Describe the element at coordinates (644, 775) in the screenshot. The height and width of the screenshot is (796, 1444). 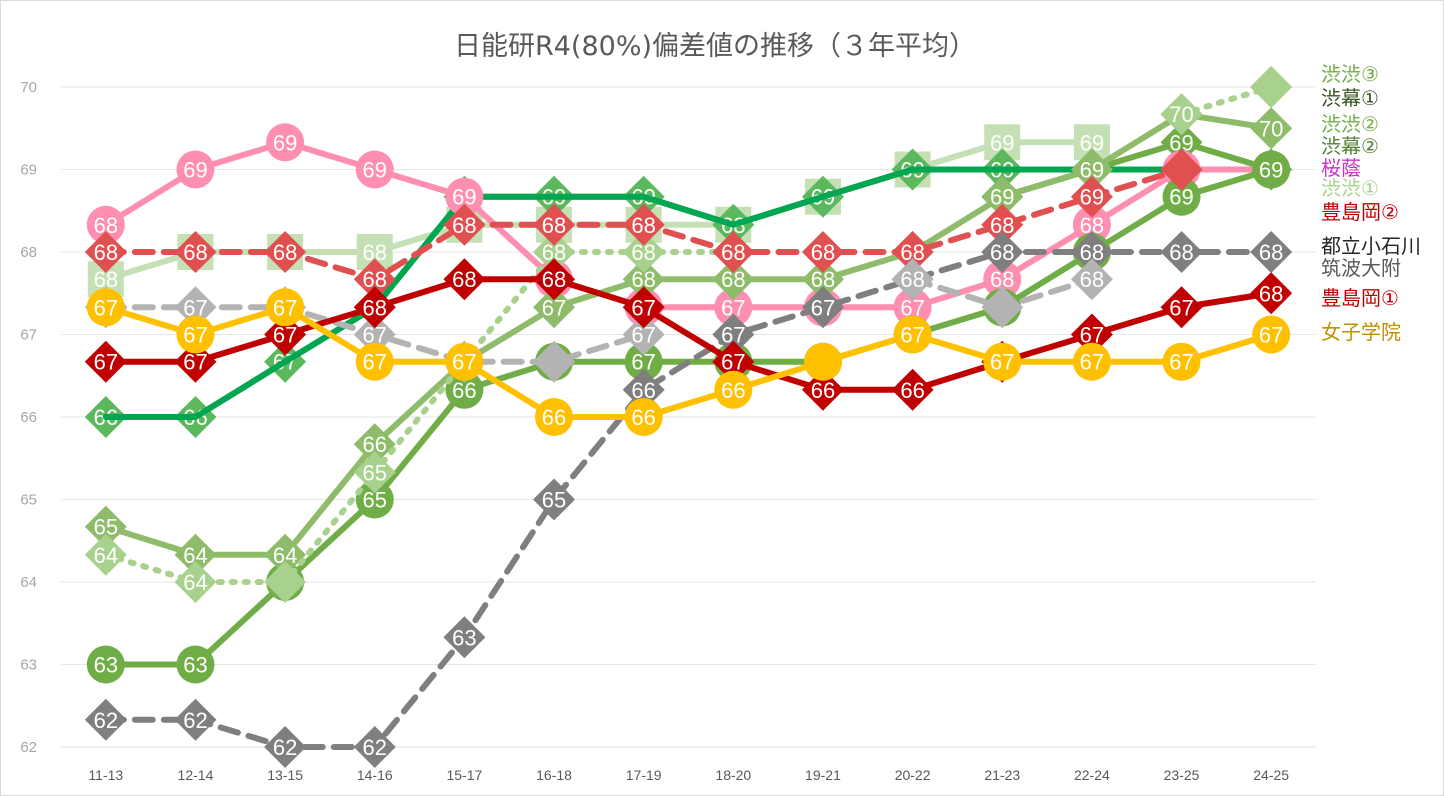
I see `x-tick-label: 17-19` at that location.